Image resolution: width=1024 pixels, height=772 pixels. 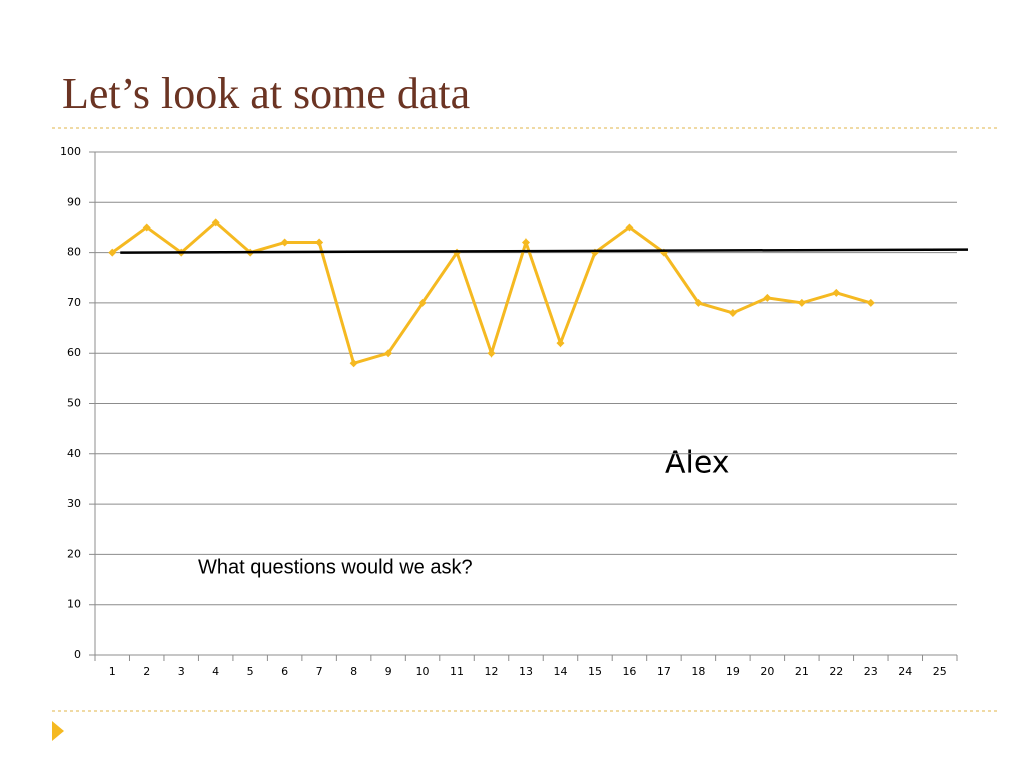 What do you see at coordinates (491, 293) in the screenshot?
I see `data-line` at bounding box center [491, 293].